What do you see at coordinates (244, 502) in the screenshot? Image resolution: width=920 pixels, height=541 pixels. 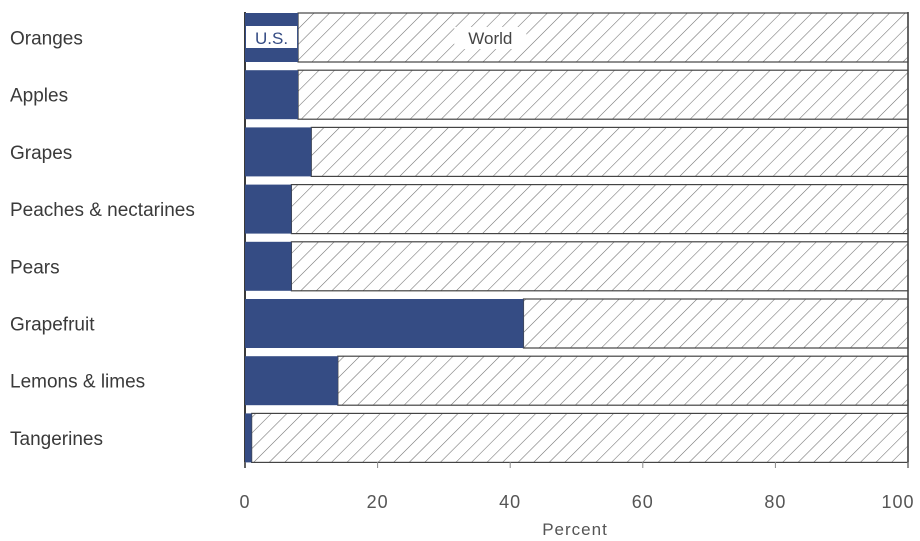 I see `x-tick-label: 0` at bounding box center [244, 502].